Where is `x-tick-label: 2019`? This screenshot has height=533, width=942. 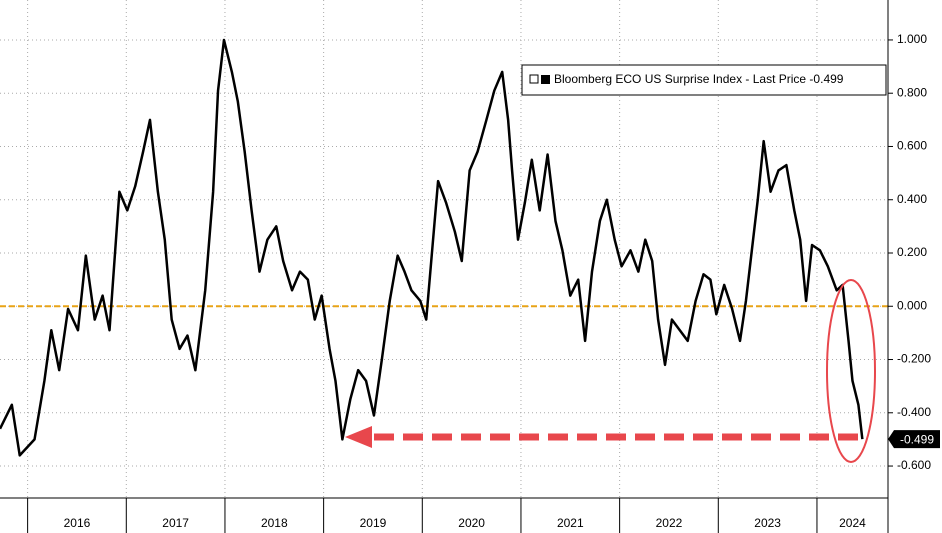 x-tick-label: 2019 is located at coordinates (373, 523).